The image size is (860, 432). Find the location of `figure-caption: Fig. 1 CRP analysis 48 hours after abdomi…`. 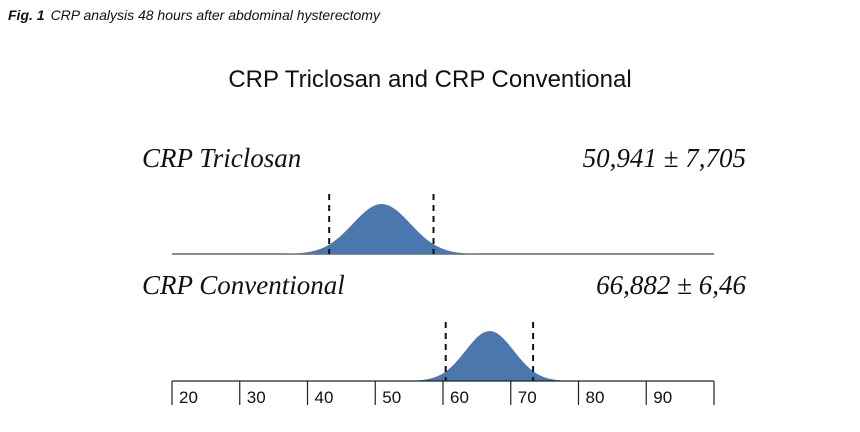

figure-caption: Fig. 1 CRP analysis 48 hours after abdomi… is located at coordinates (194, 15).